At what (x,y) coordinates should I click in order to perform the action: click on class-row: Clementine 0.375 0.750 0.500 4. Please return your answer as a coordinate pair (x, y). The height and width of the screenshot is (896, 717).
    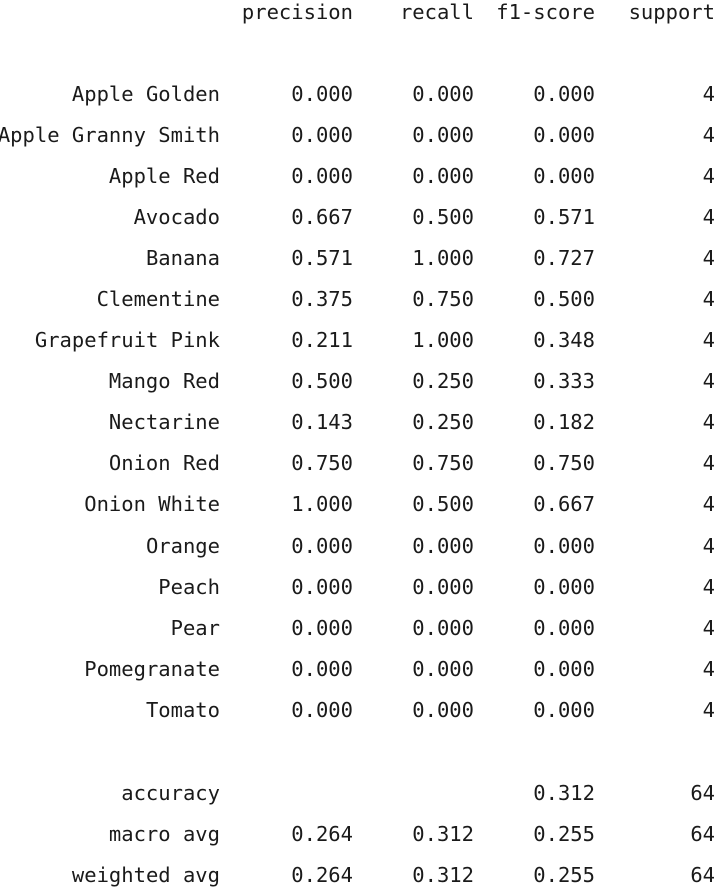
    Looking at the image, I should click on (358, 299).